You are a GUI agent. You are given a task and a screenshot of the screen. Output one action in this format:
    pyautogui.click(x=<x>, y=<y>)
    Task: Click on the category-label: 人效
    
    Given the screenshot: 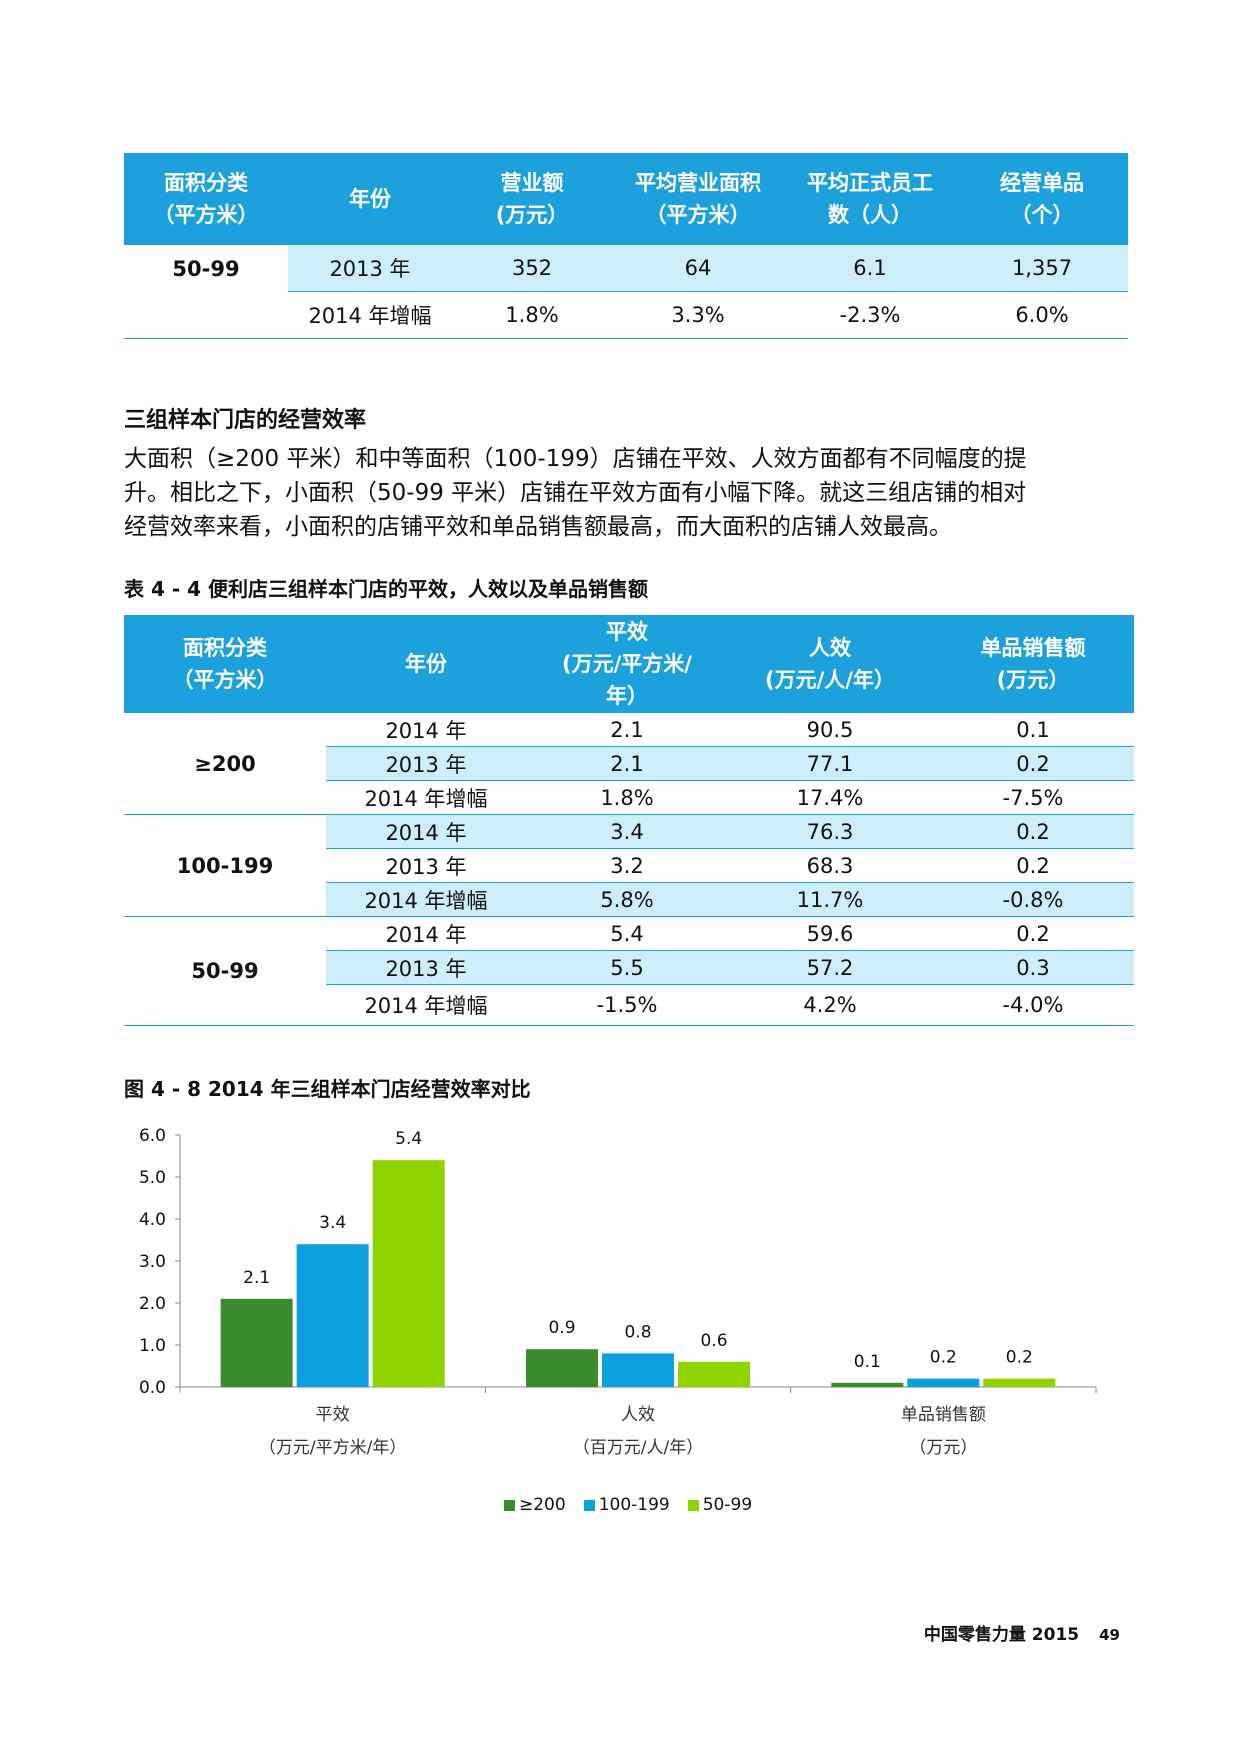 What is the action you would take?
    pyautogui.click(x=638, y=1415)
    